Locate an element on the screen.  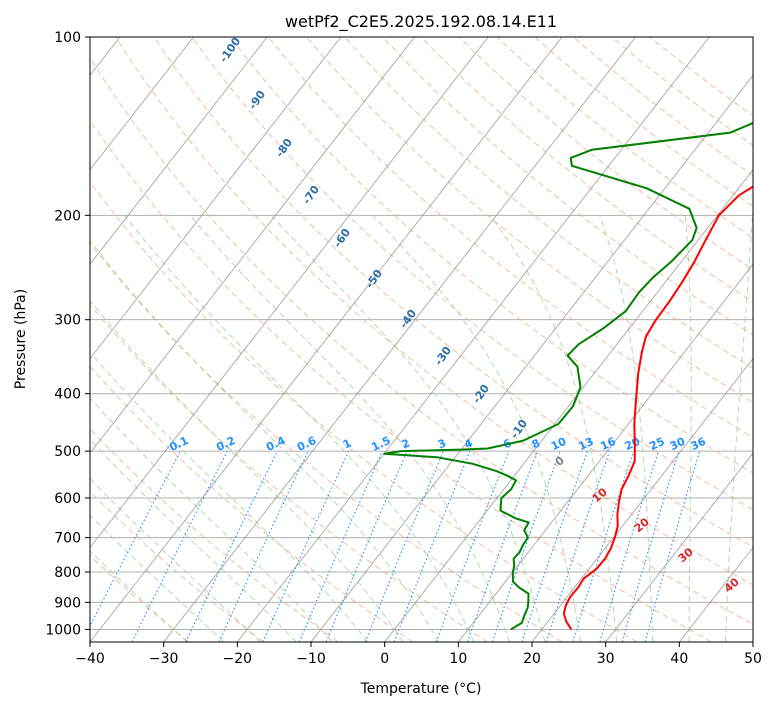
mixing-ratio-label: 13 is located at coordinates (585, 444).